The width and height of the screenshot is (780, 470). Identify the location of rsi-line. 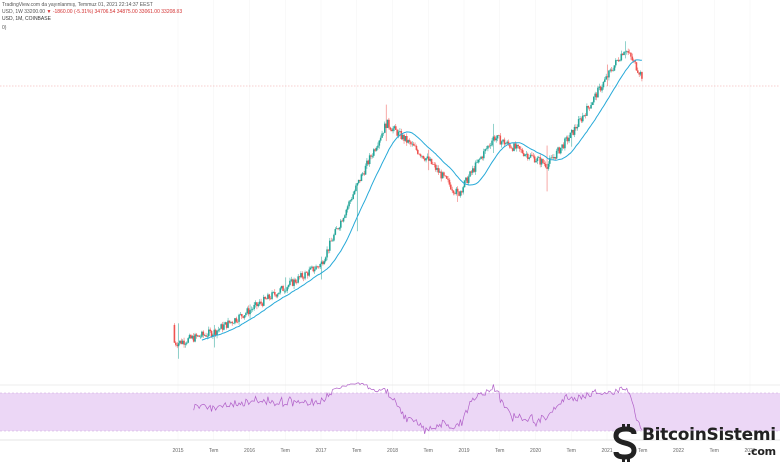
(418, 408).